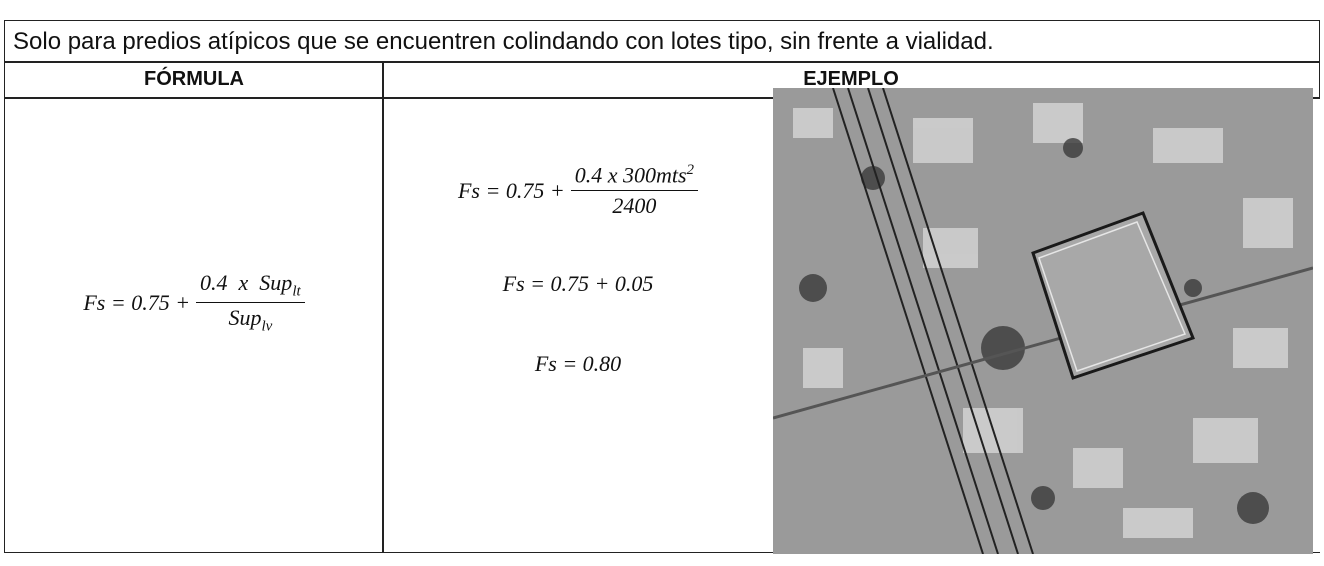 The image size is (1324, 566). Describe the element at coordinates (511, 190) in the screenshot. I see `example-lhs: Fs = 0.75 +` at that location.